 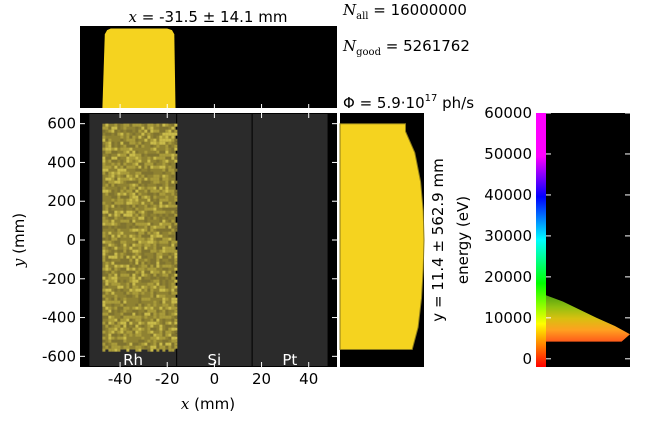 What do you see at coordinates (210, 360) in the screenshot?
I see `stripe-label-layer: Rh Si Pt` at bounding box center [210, 360].